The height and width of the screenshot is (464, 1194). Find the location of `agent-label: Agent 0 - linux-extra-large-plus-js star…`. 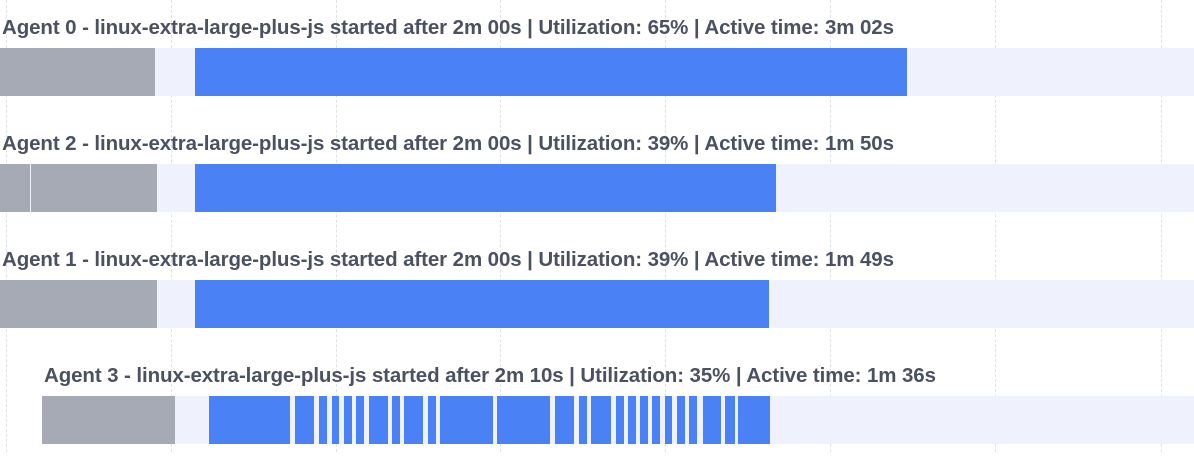

agent-label: Agent 0 - linux-extra-large-plus-js star… is located at coordinates (448, 27).